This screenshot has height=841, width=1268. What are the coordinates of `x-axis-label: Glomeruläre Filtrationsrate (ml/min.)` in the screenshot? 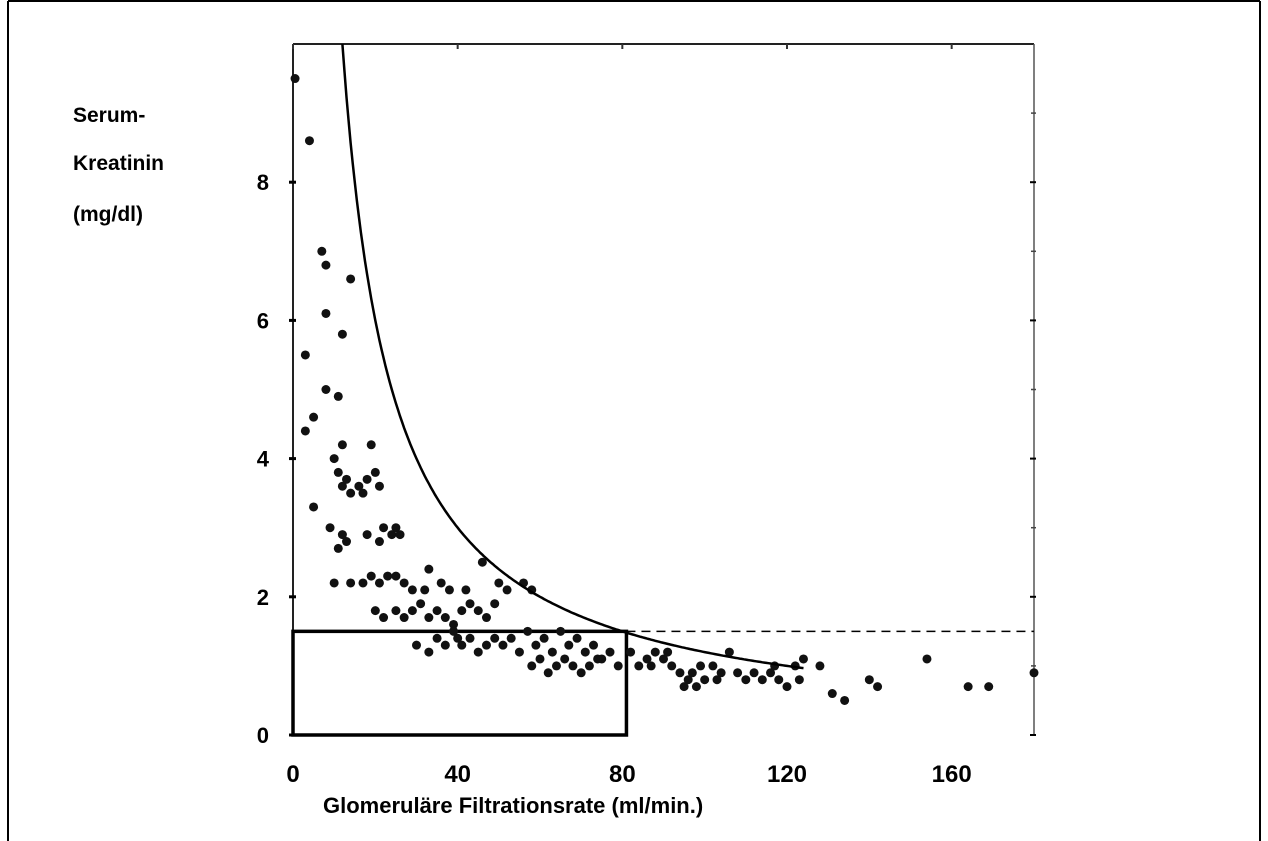 It's located at (513, 805).